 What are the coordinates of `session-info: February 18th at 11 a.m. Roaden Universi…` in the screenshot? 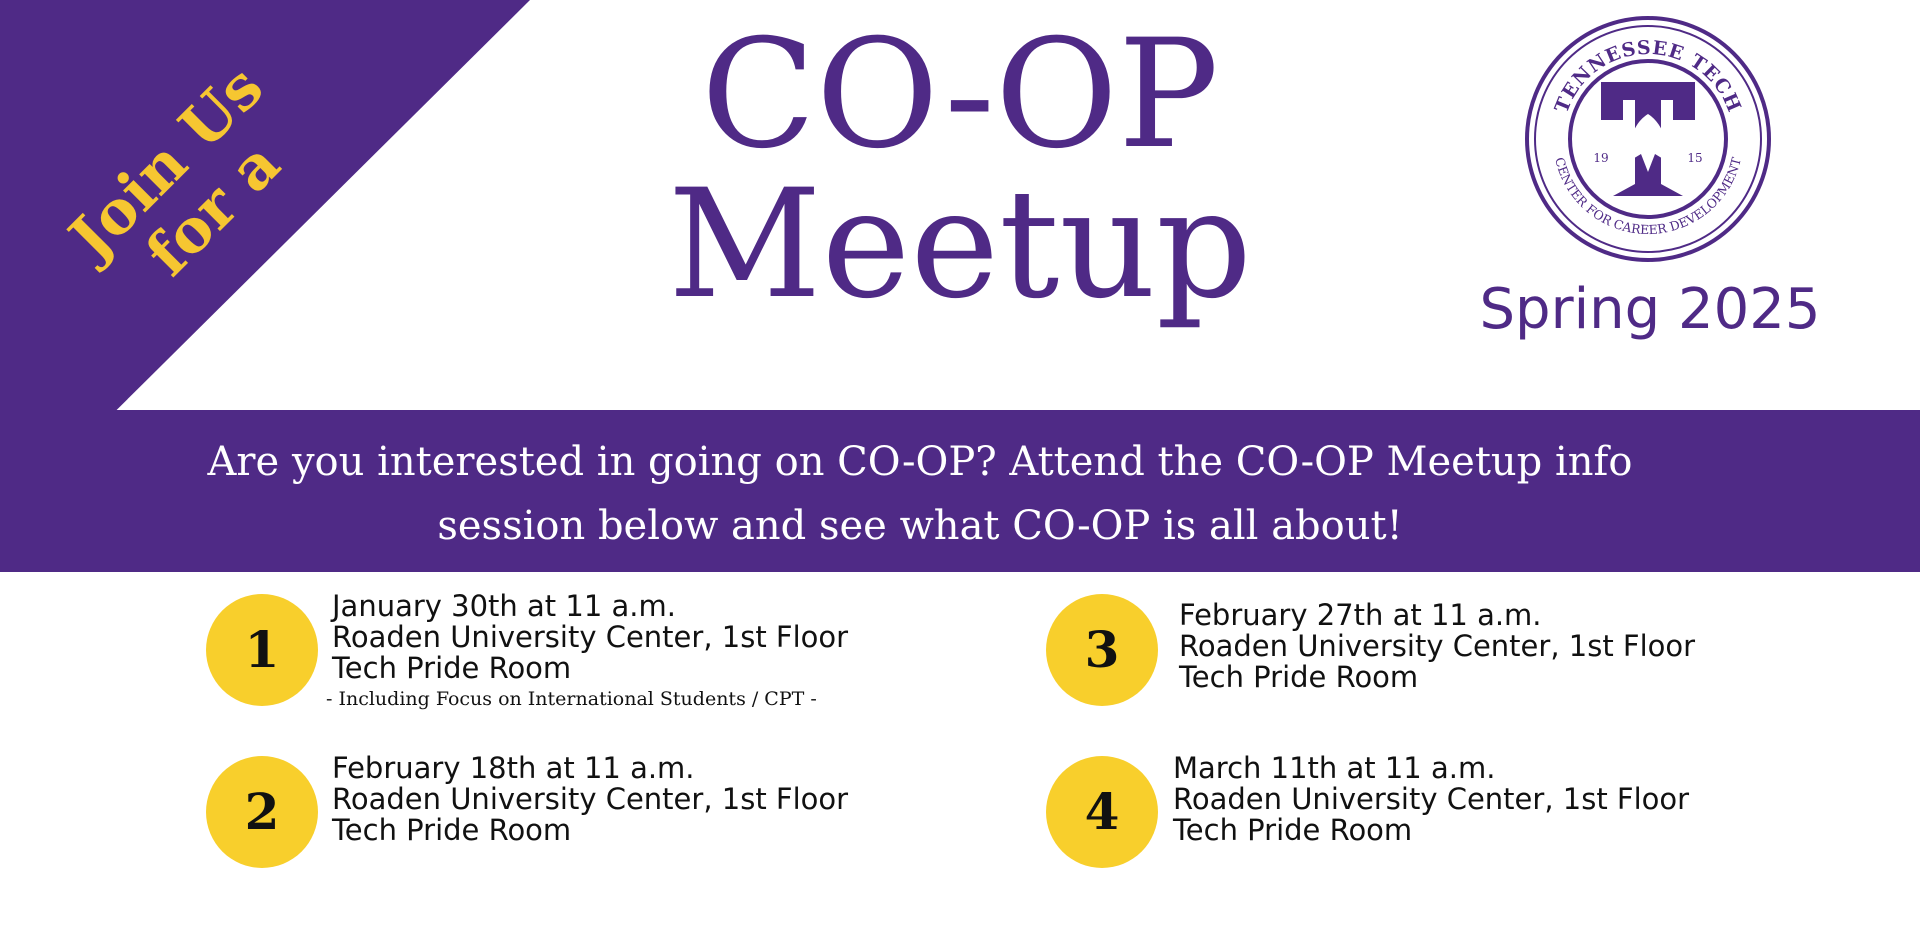 It's located at (590, 799).